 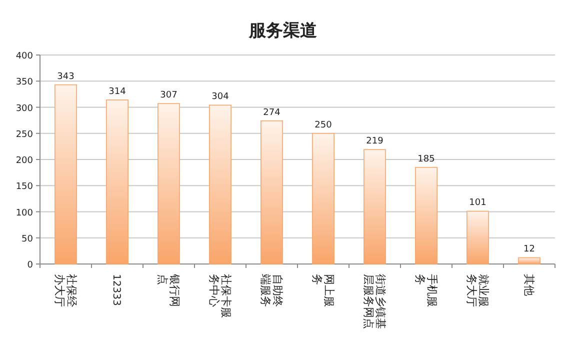 I want to click on y-tick-label: 50, so click(x=28, y=239).